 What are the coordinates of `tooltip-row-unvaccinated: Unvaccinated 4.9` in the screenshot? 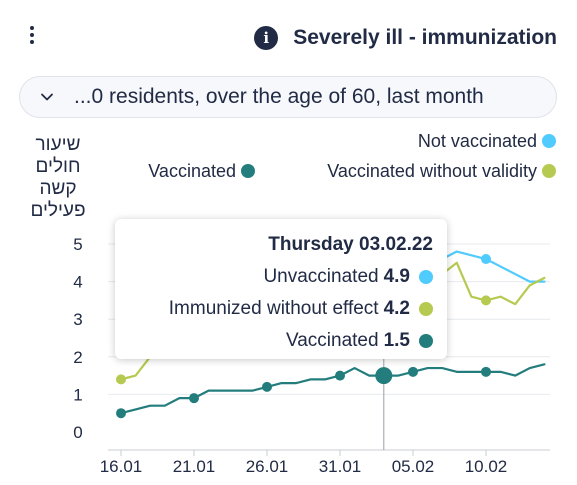 It's located at (279, 277).